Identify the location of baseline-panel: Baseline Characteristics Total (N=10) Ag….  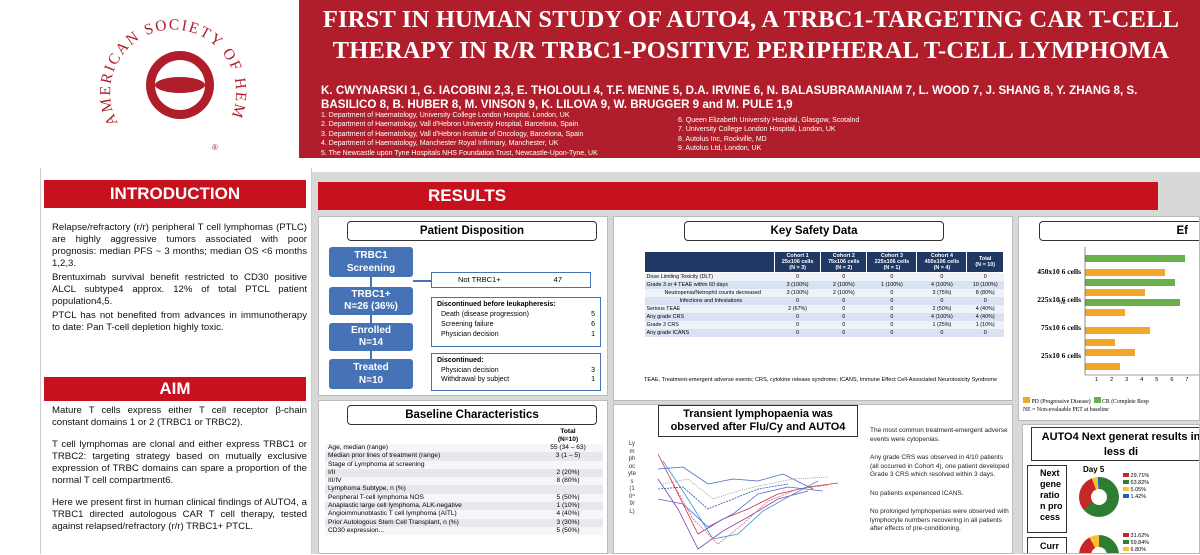
(463, 477).